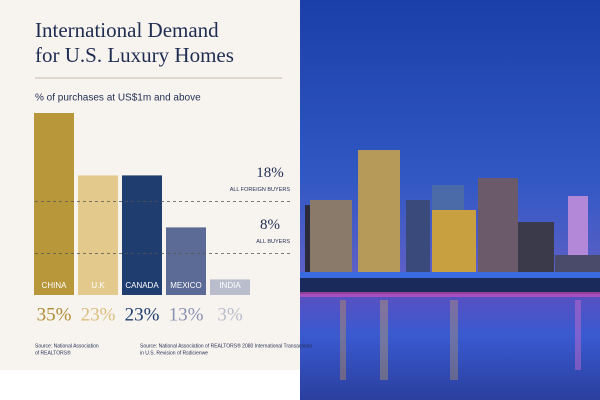  I want to click on value-label: 3%, so click(230, 314).